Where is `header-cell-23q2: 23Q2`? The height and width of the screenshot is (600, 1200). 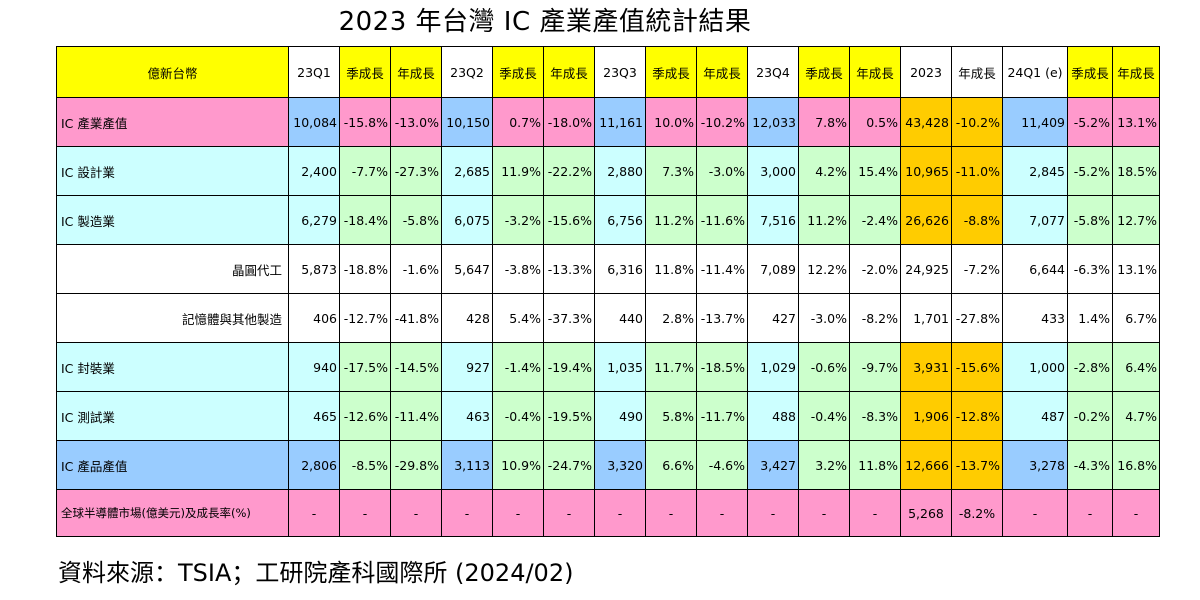
header-cell-23q2: 23Q2 is located at coordinates (467, 72).